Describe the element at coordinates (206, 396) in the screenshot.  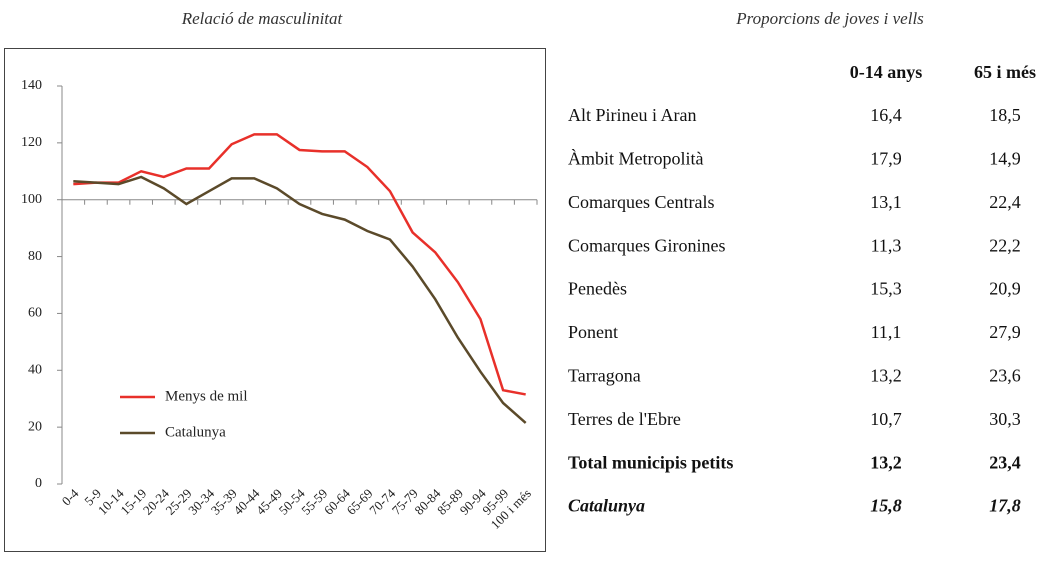
I see `legend-label: Menys de mil` at that location.